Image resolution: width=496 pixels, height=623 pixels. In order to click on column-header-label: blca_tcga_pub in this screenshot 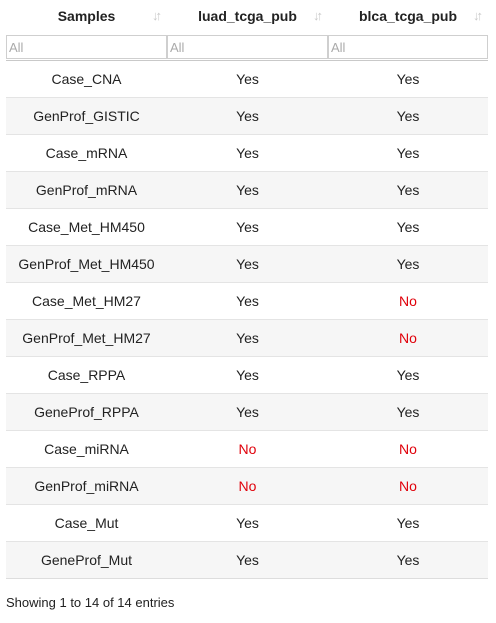, I will do `click(408, 16)`.